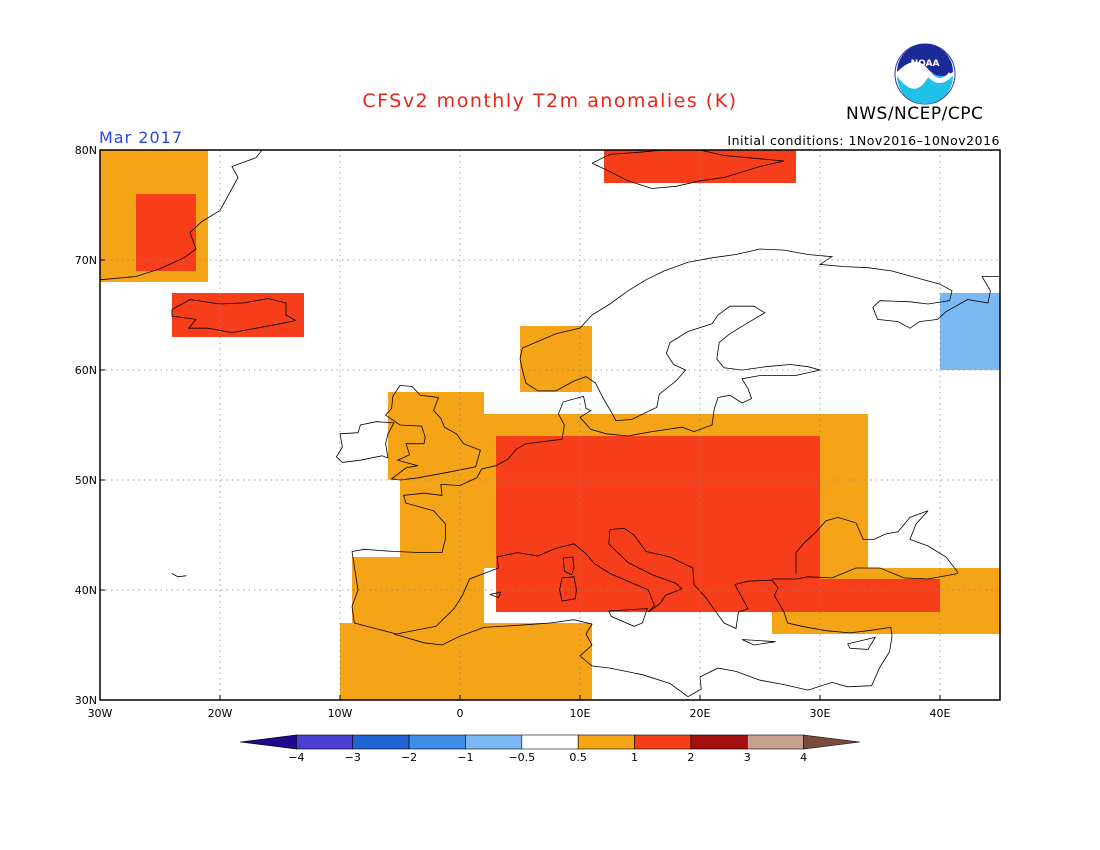  I want to click on lat-tick-label: 30N, so click(86, 700).